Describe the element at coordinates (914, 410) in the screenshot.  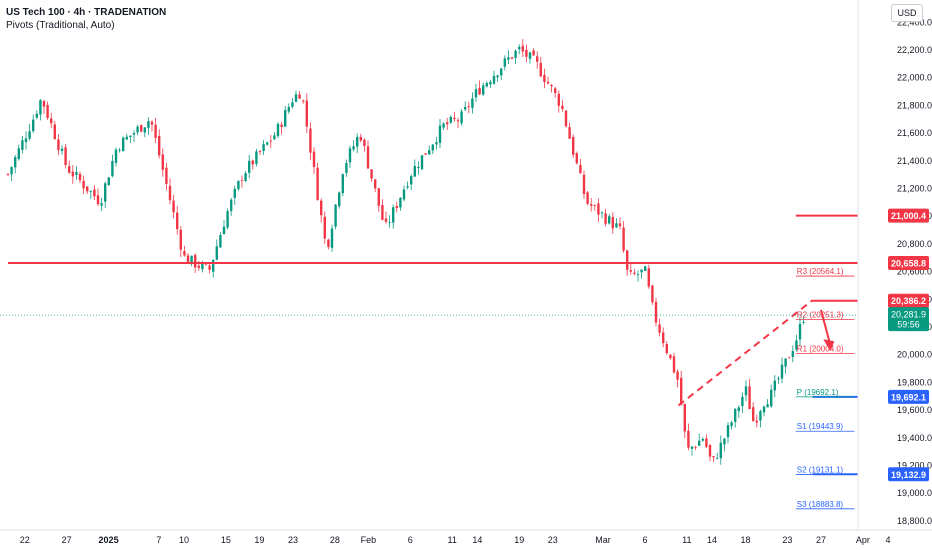
I see `price-tick-label: 19,600.0` at that location.